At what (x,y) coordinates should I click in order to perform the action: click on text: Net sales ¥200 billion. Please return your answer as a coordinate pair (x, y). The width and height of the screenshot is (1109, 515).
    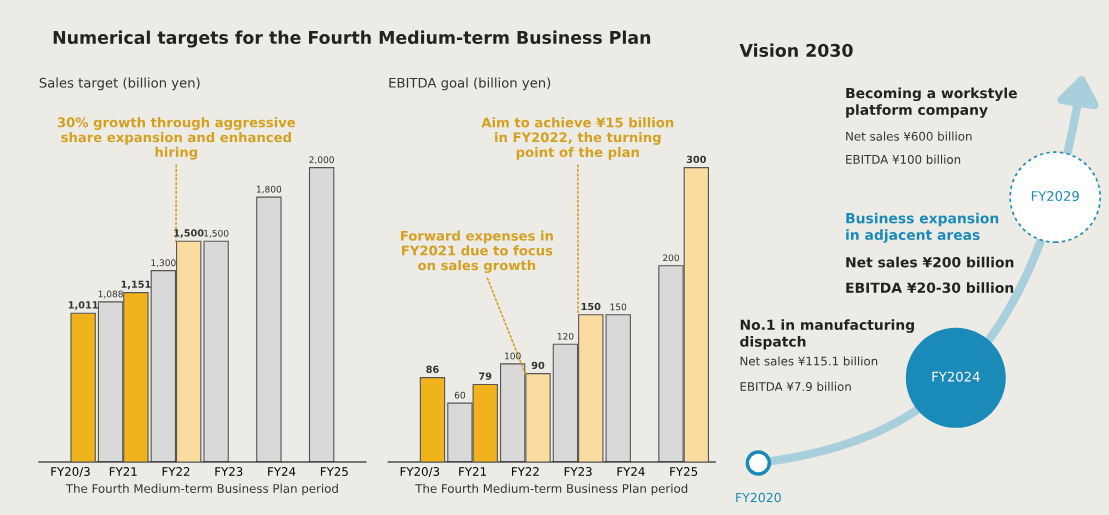
    Looking at the image, I should click on (930, 262).